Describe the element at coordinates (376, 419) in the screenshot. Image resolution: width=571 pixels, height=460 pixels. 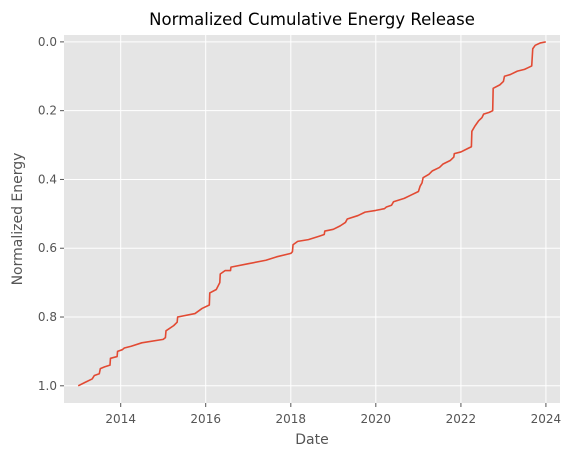
I see `x-tick-label: 2020` at that location.